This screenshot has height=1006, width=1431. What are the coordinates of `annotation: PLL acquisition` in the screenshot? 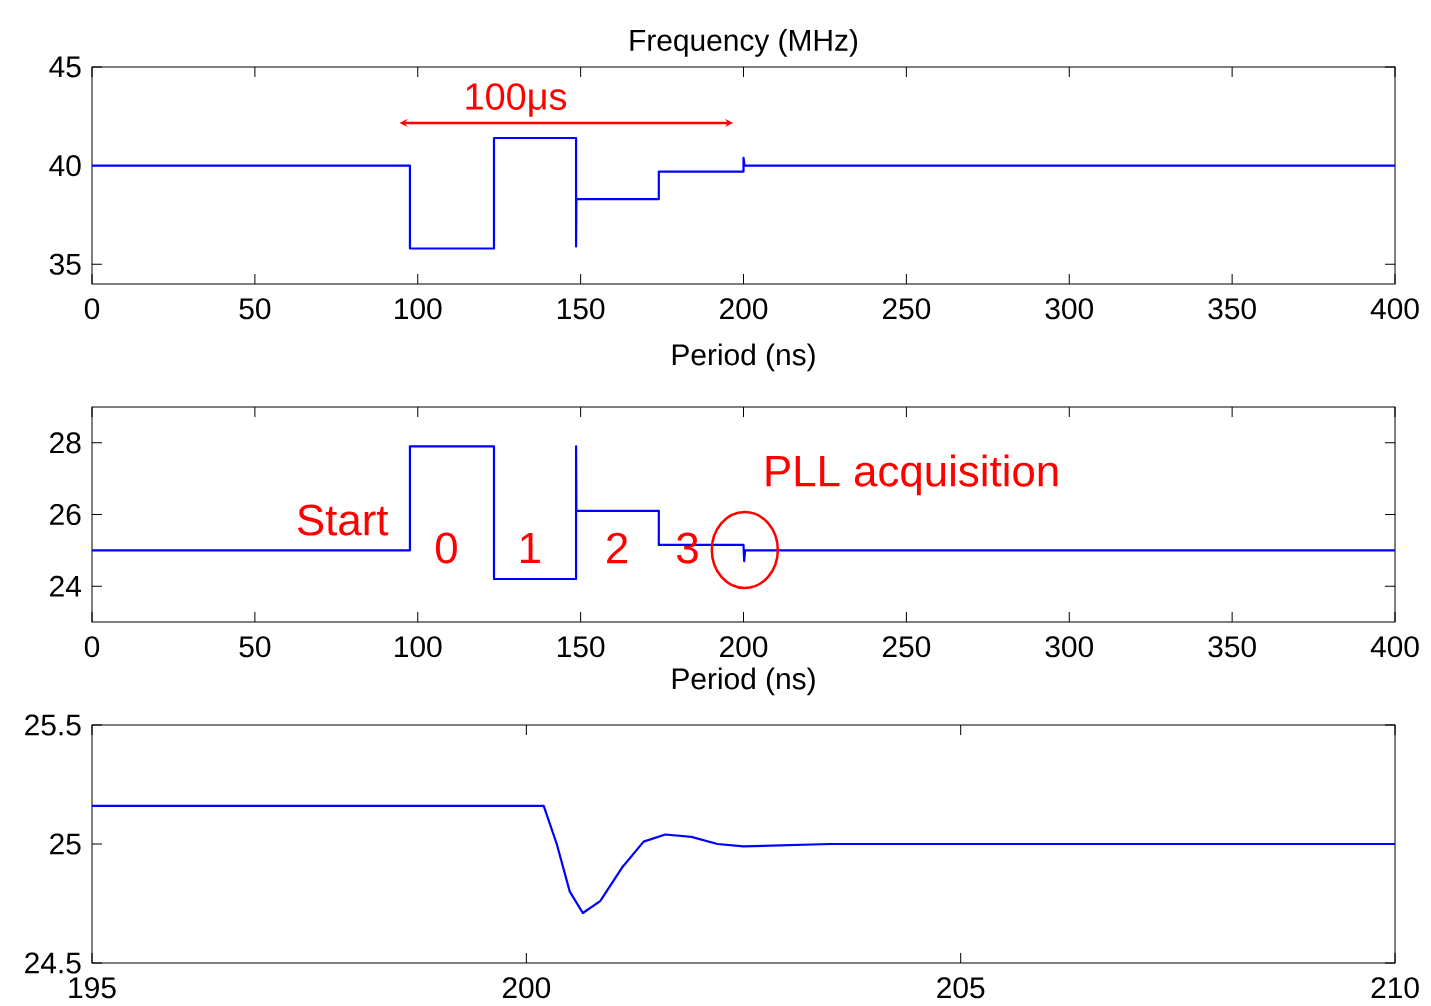 It's located at (912, 475).